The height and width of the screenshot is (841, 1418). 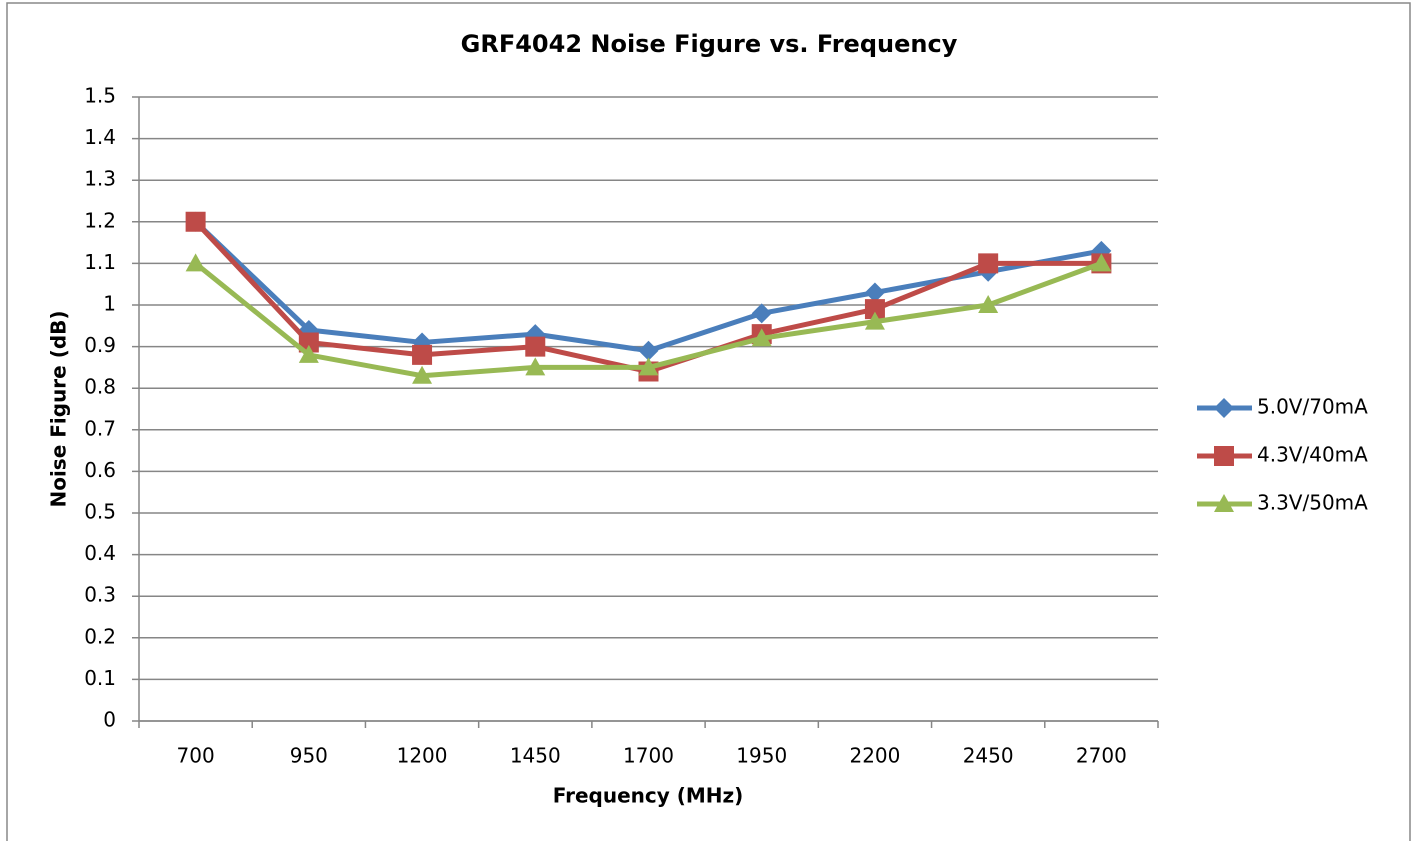 What do you see at coordinates (100, 262) in the screenshot?
I see `y-tick-label: 1.1` at bounding box center [100, 262].